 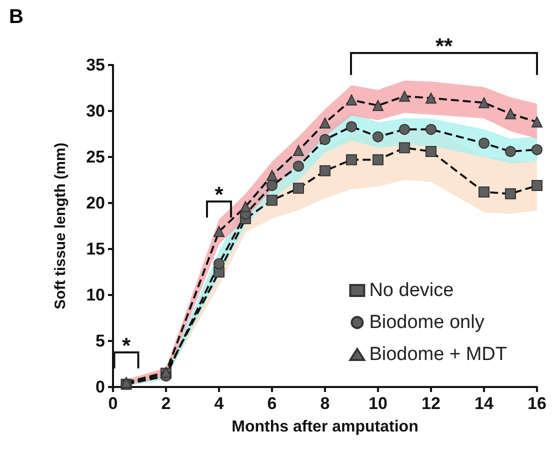 What do you see at coordinates (272, 403) in the screenshot?
I see `x-tick-label: 6` at bounding box center [272, 403].